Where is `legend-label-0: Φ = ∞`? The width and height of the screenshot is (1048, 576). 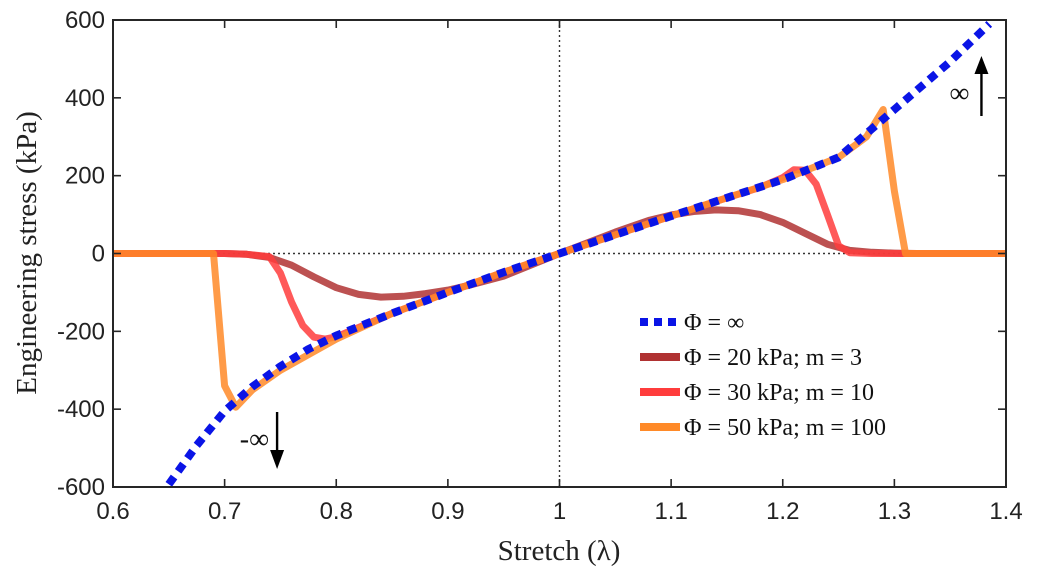 legend-label-0: Φ = ∞ is located at coordinates (714, 323).